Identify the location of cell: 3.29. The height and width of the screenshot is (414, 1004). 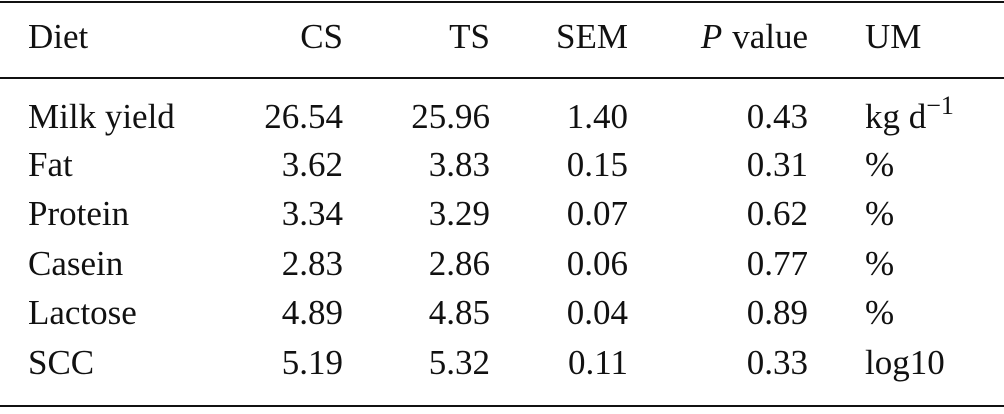
(459, 213).